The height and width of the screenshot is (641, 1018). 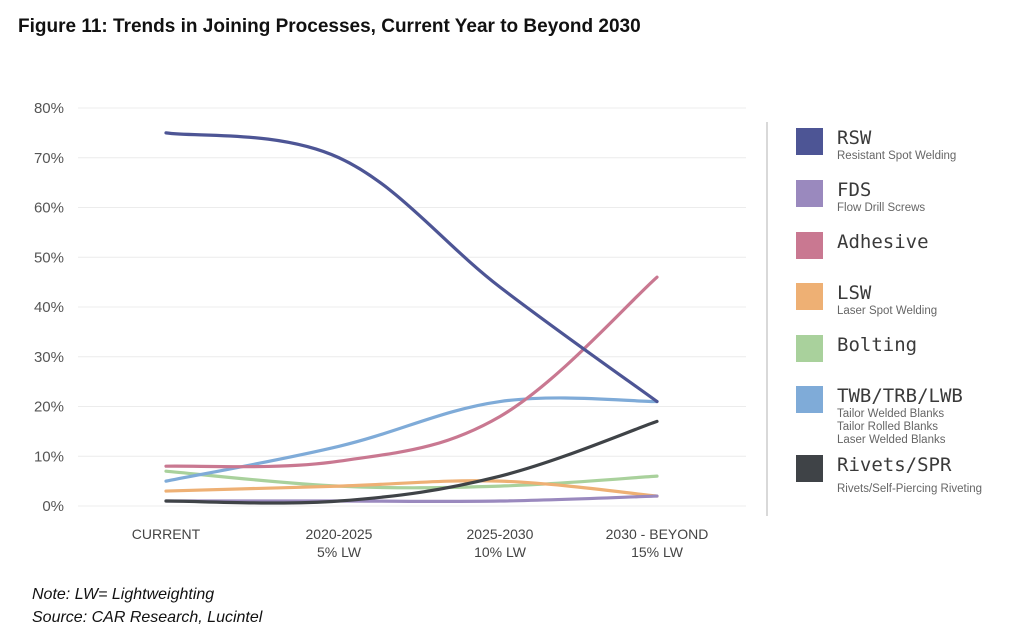 I want to click on legend-series-name: Rivets/SPR, so click(x=894, y=465).